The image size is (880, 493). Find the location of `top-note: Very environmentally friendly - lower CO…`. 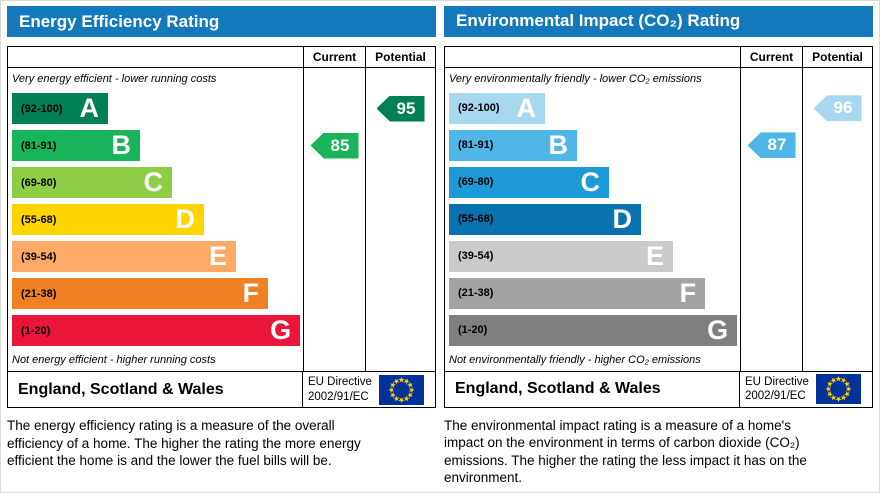

top-note: Very environmentally friendly - lower CO… is located at coordinates (575, 78).